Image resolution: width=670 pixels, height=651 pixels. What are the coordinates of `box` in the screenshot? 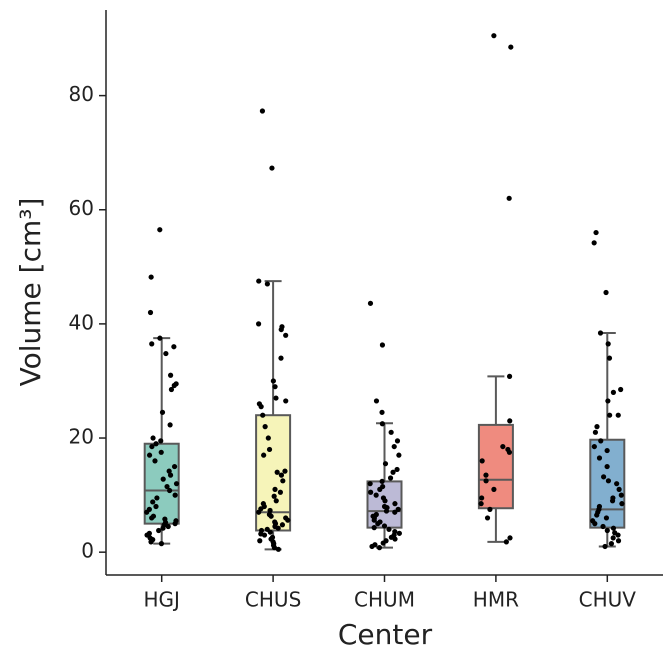 It's located at (495, 466).